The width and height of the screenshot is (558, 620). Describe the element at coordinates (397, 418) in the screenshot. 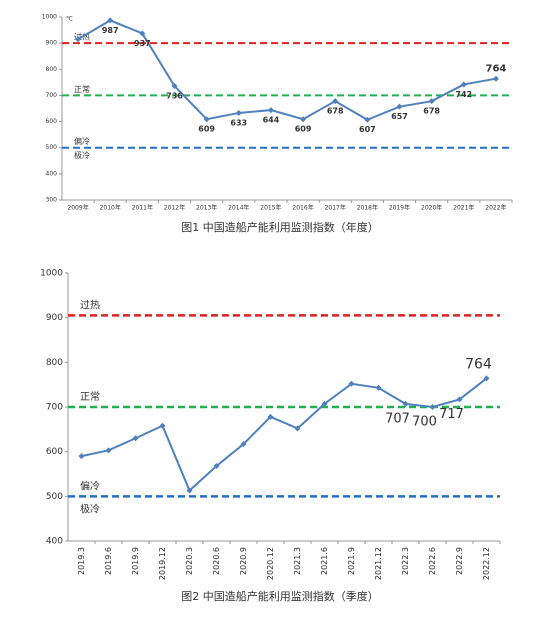

I see `value-label: 707` at that location.